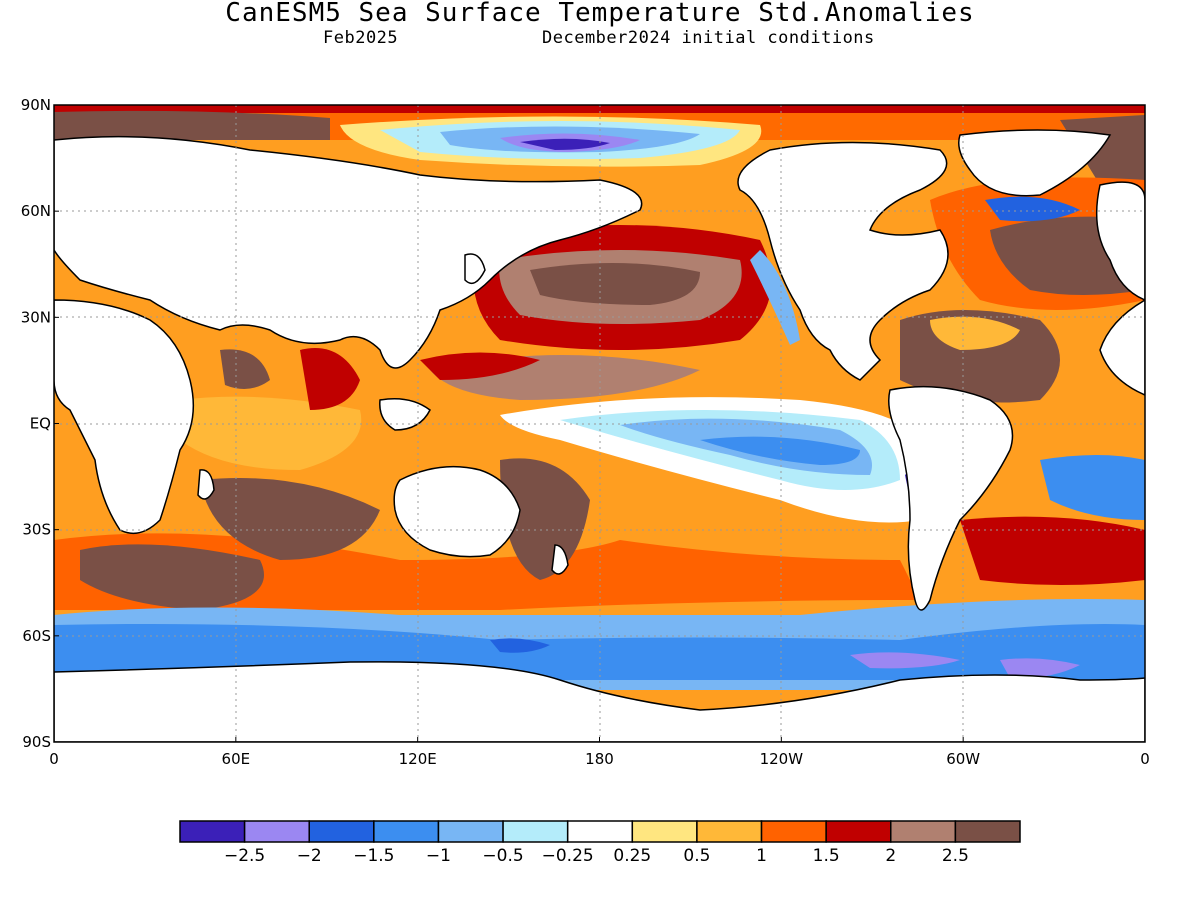 Image resolution: width=1200 pixels, height=900 pixels. I want to click on ross-sea-cold, so click(520, 645).